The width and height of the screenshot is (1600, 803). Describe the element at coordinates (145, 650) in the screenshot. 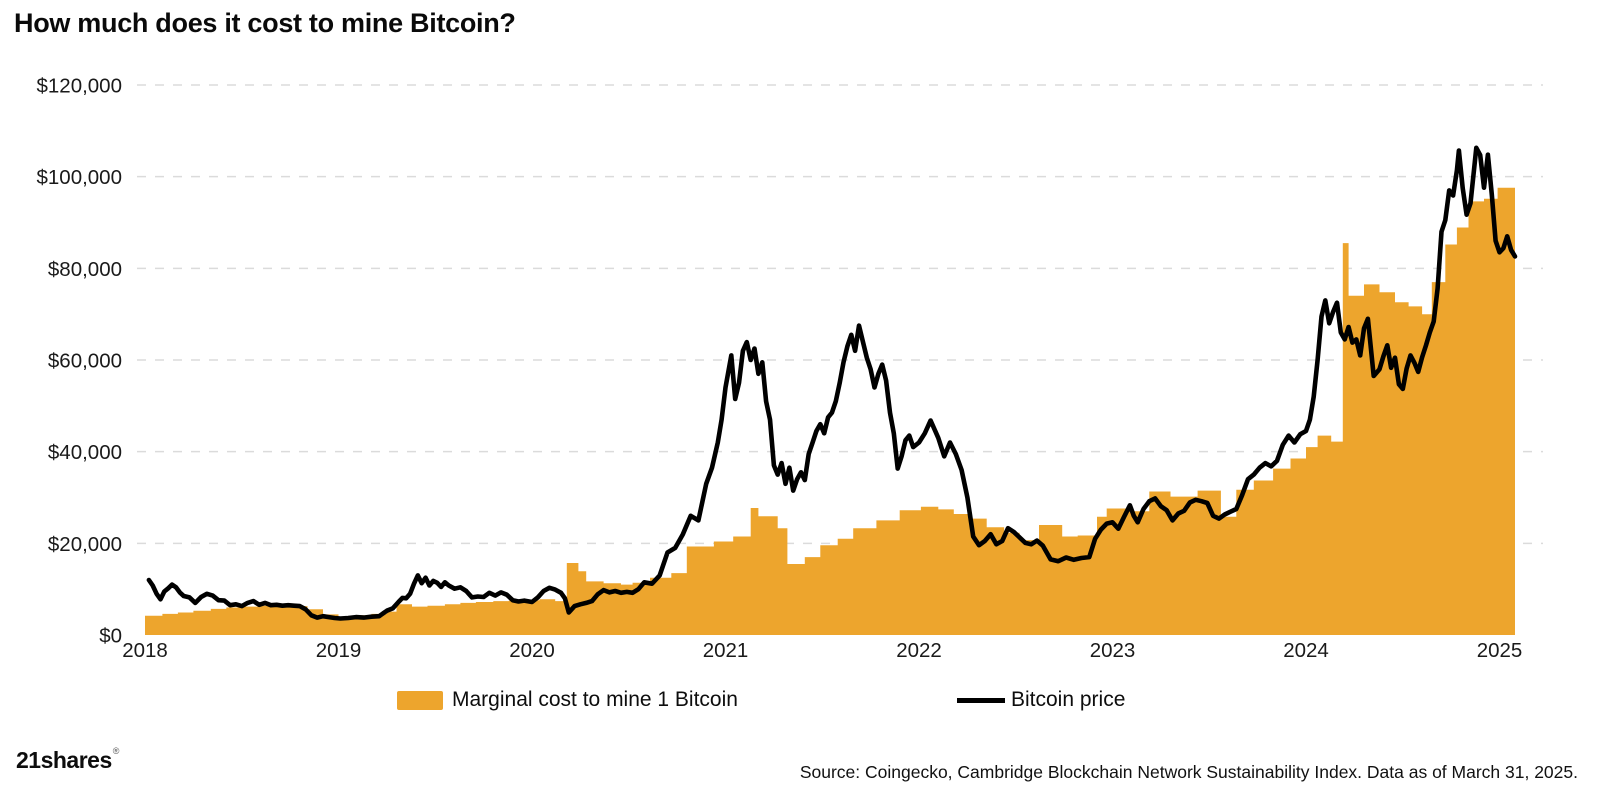

I see `x-axis-label: 2018` at that location.